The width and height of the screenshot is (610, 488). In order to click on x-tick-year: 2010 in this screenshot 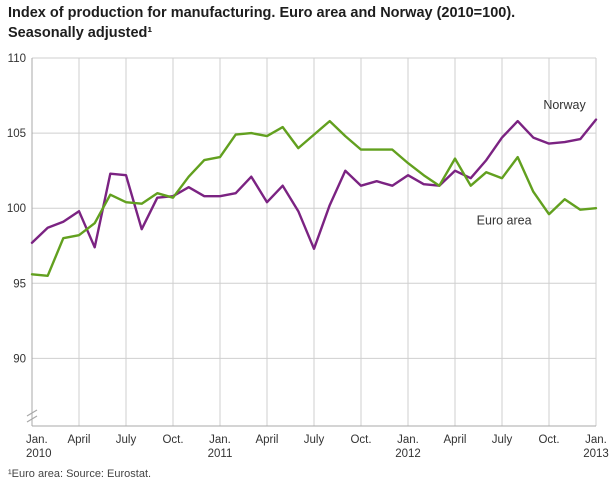, I will do `click(39, 454)`.